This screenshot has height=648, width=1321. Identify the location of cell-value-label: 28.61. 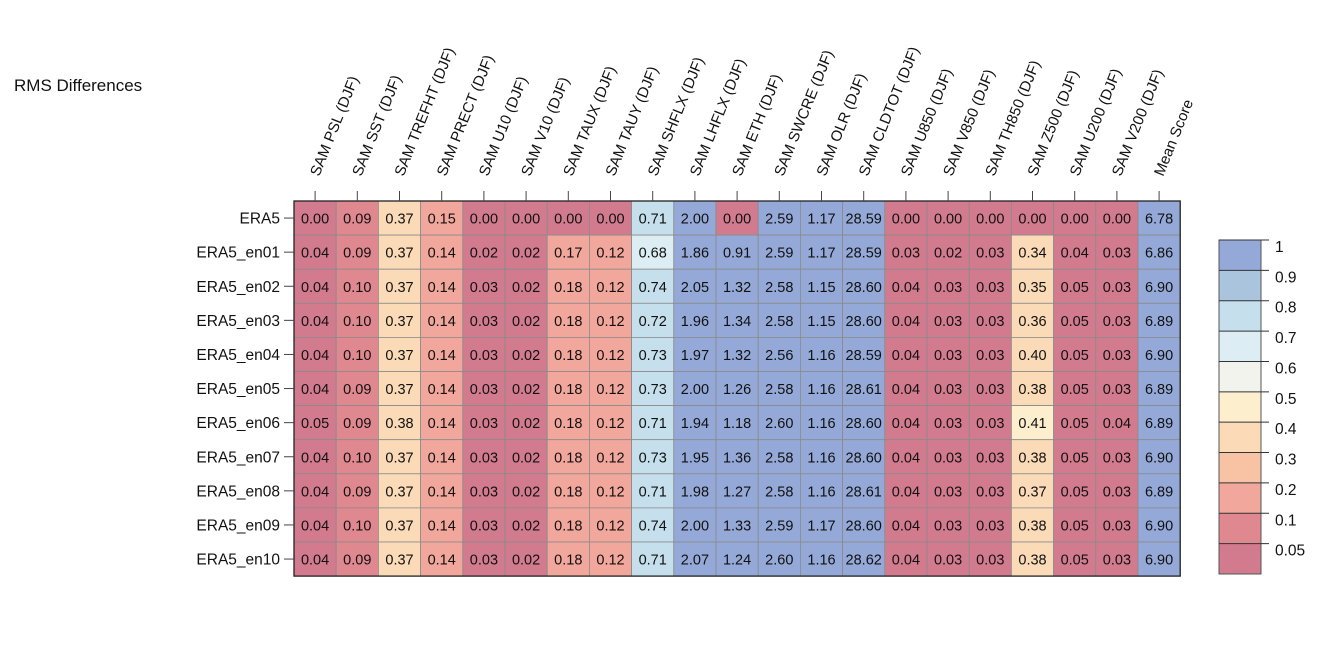
(864, 492).